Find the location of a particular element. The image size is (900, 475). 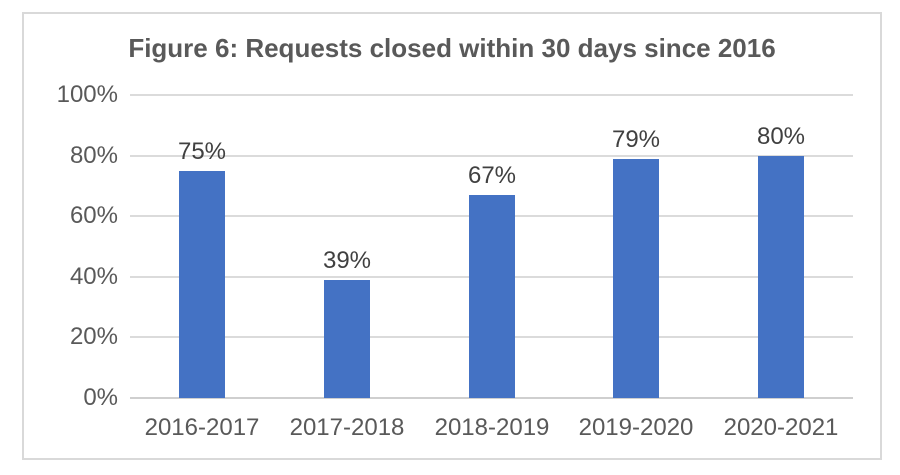

y-tick-label: 100% is located at coordinates (87, 94).